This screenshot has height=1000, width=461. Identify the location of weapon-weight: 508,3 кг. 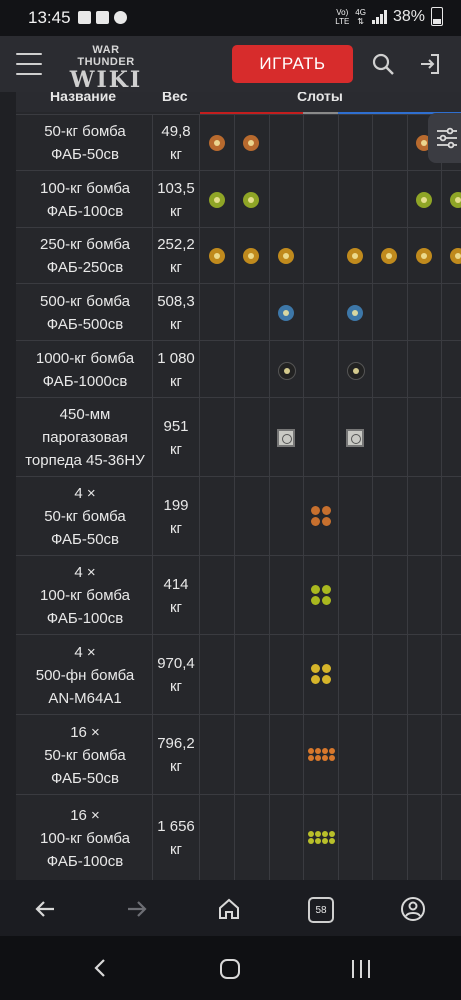
(176, 312).